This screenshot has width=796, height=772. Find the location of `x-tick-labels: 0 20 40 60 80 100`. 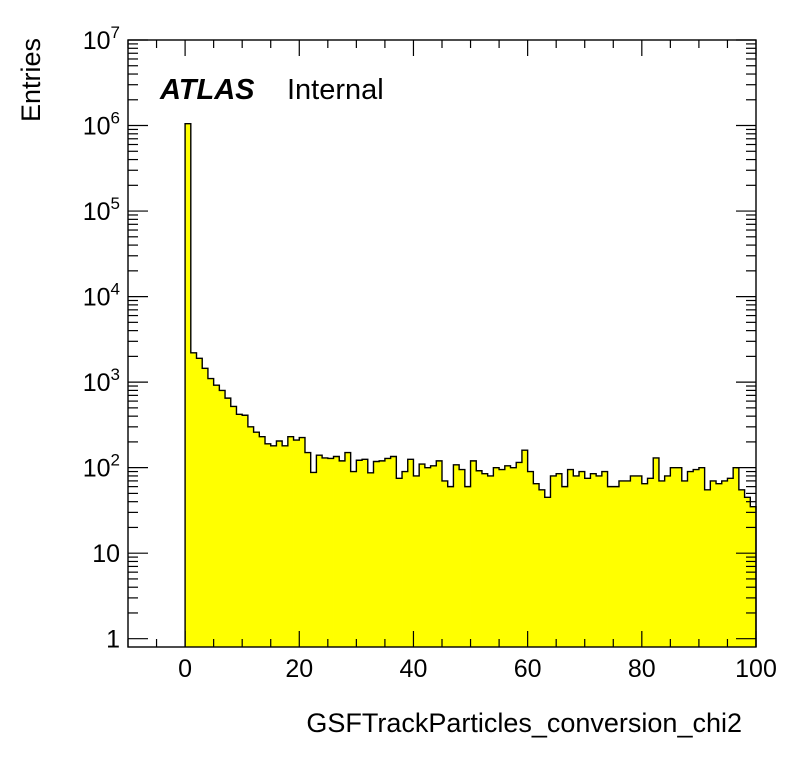

x-tick-labels: 0 20 40 60 80 100 is located at coordinates (477, 669).